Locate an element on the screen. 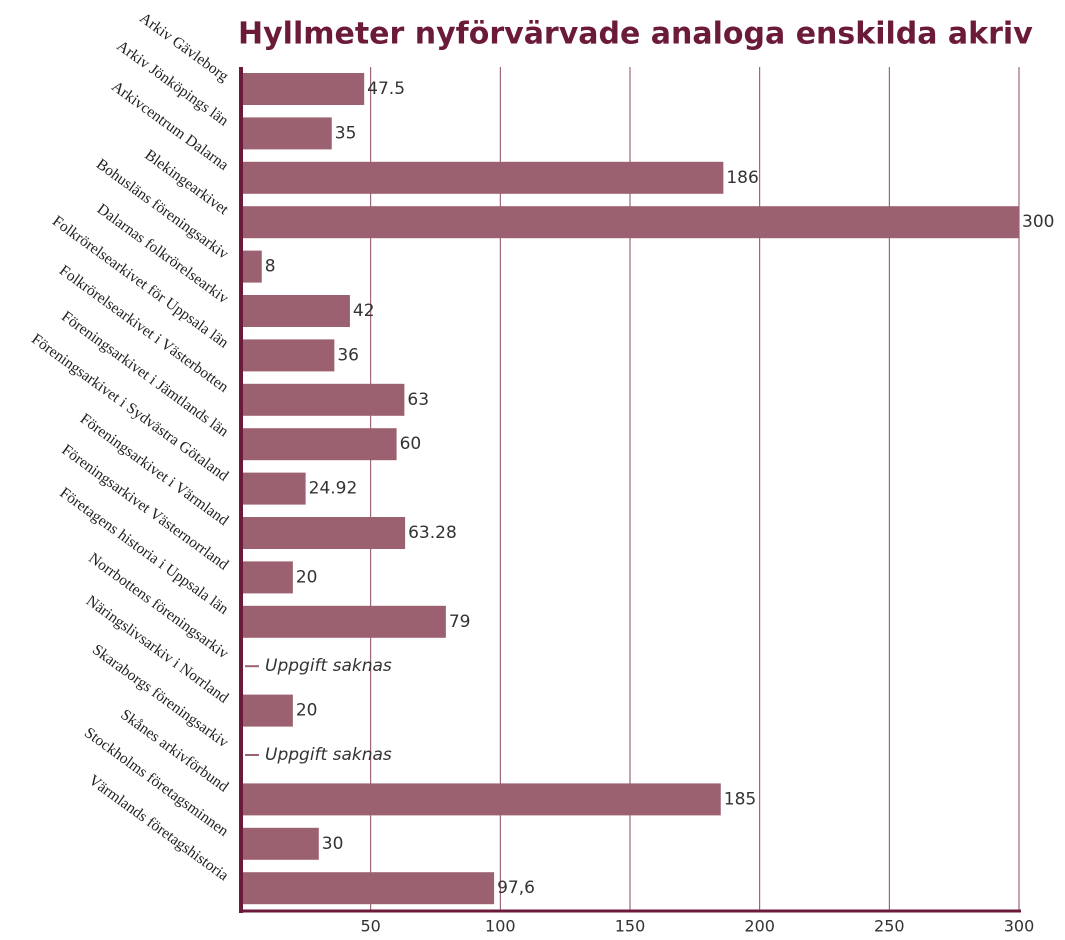 This screenshot has width=1065, height=940. value-label: 24.92 is located at coordinates (333, 489).